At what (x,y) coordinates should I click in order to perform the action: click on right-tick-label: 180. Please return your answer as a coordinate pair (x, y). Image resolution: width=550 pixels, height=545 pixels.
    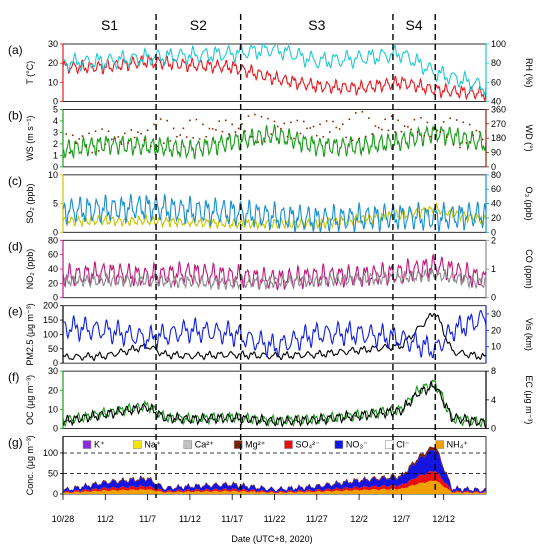
    Looking at the image, I should click on (498, 138).